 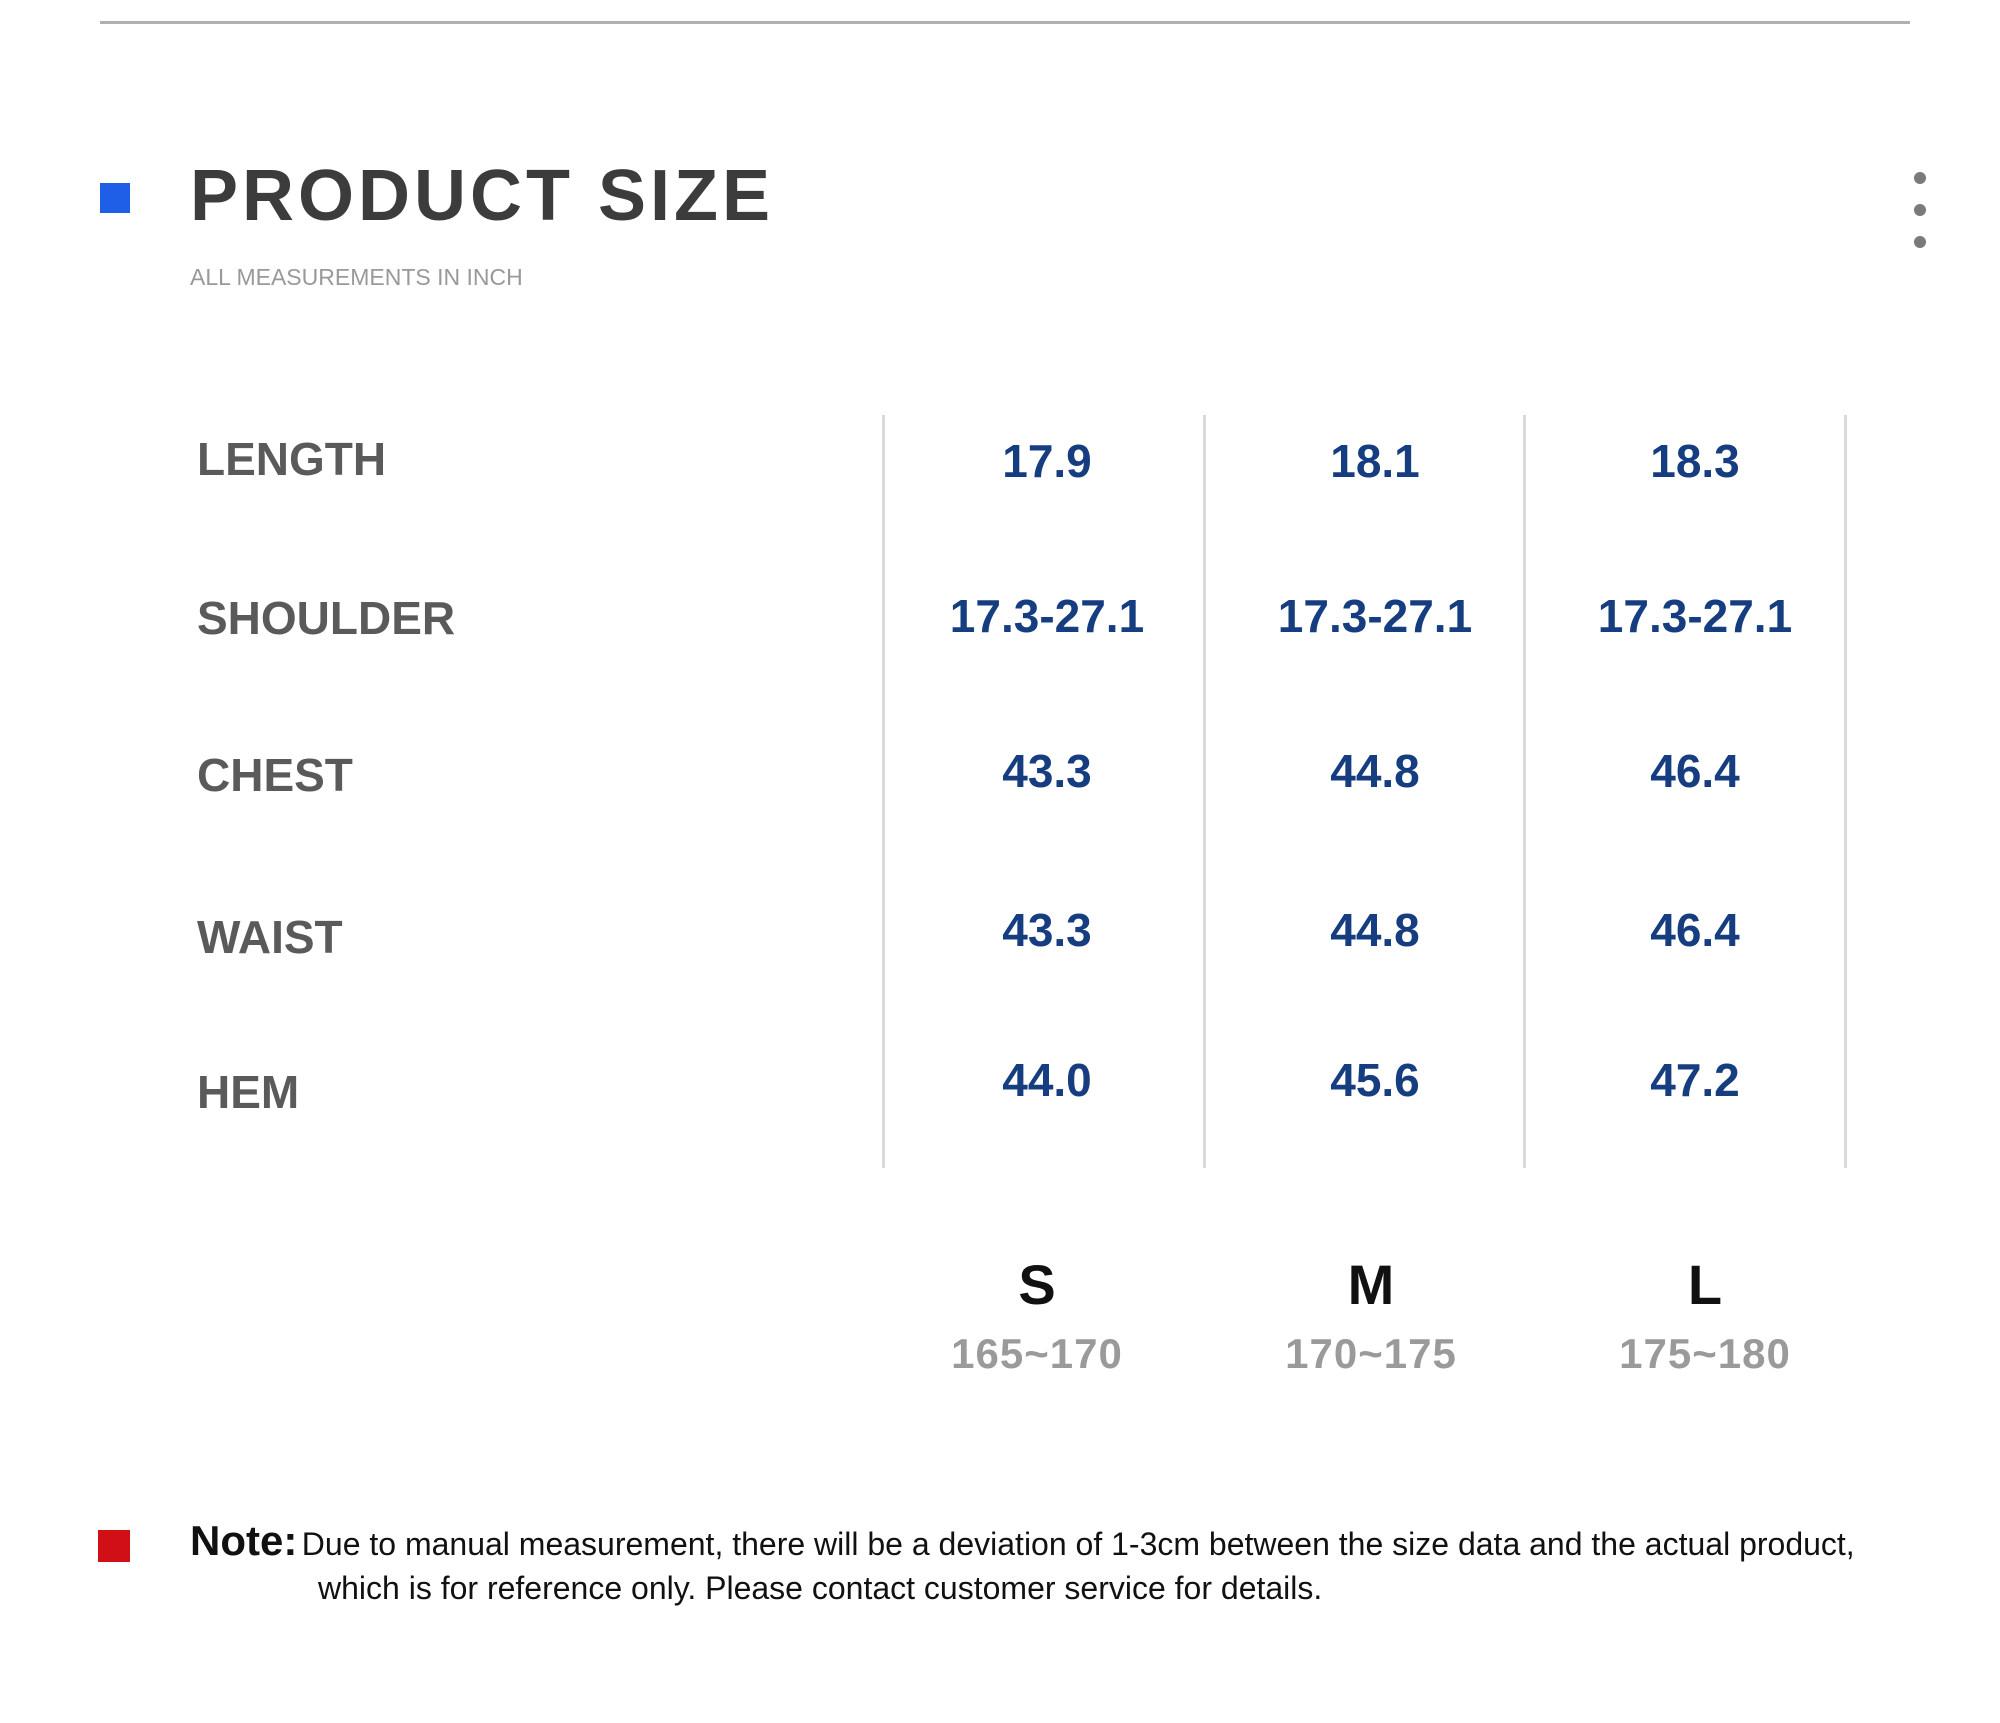 What do you see at coordinates (1920, 212) in the screenshot?
I see `vertical-ellipsis-icon` at bounding box center [1920, 212].